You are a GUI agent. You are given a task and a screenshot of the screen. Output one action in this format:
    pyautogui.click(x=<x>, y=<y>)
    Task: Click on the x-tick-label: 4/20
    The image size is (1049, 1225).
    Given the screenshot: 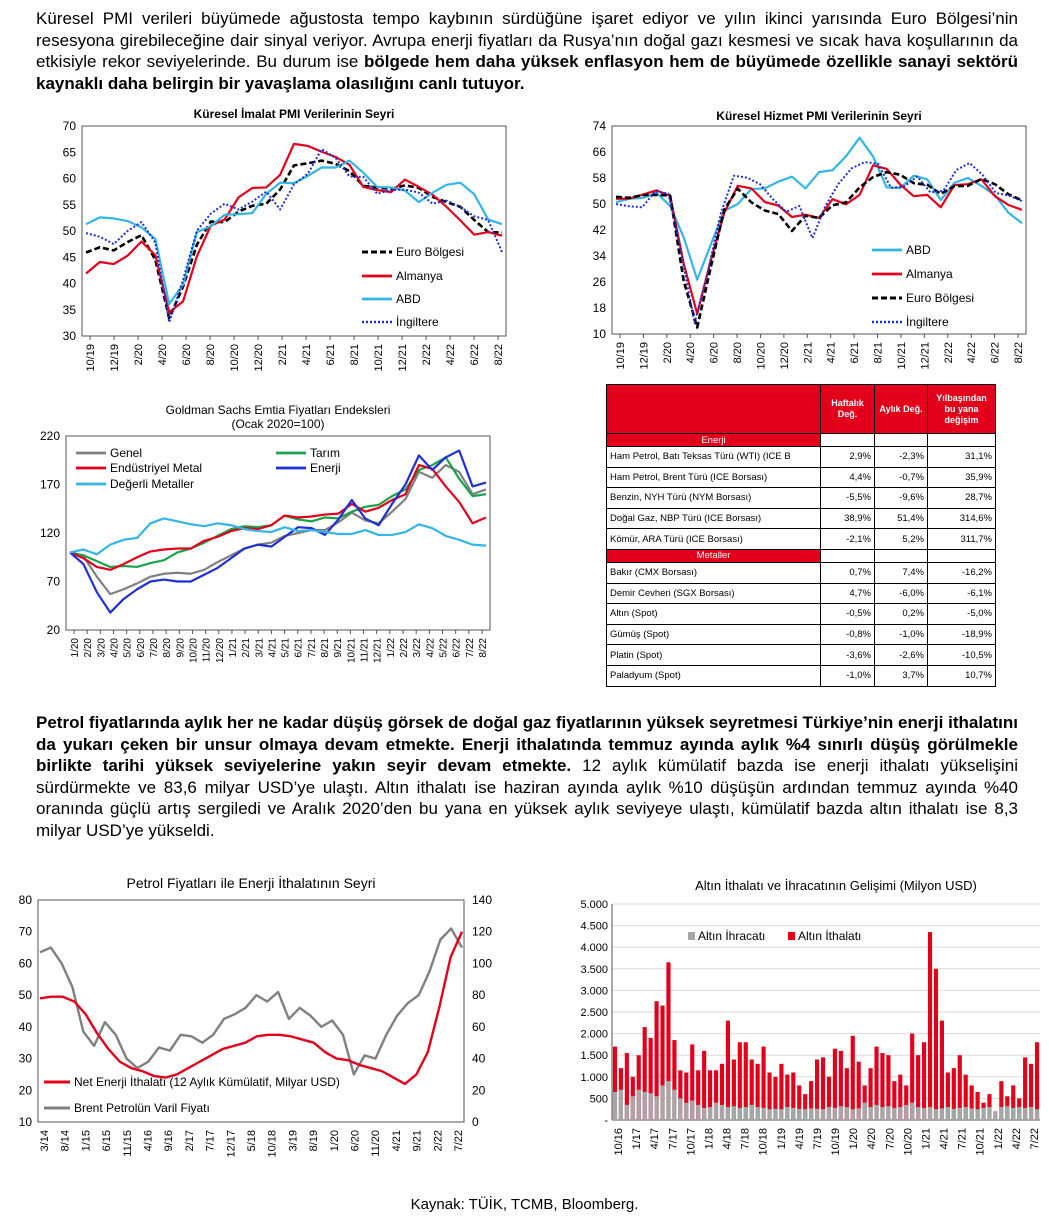 What is the action you would take?
    pyautogui.click(x=163, y=354)
    